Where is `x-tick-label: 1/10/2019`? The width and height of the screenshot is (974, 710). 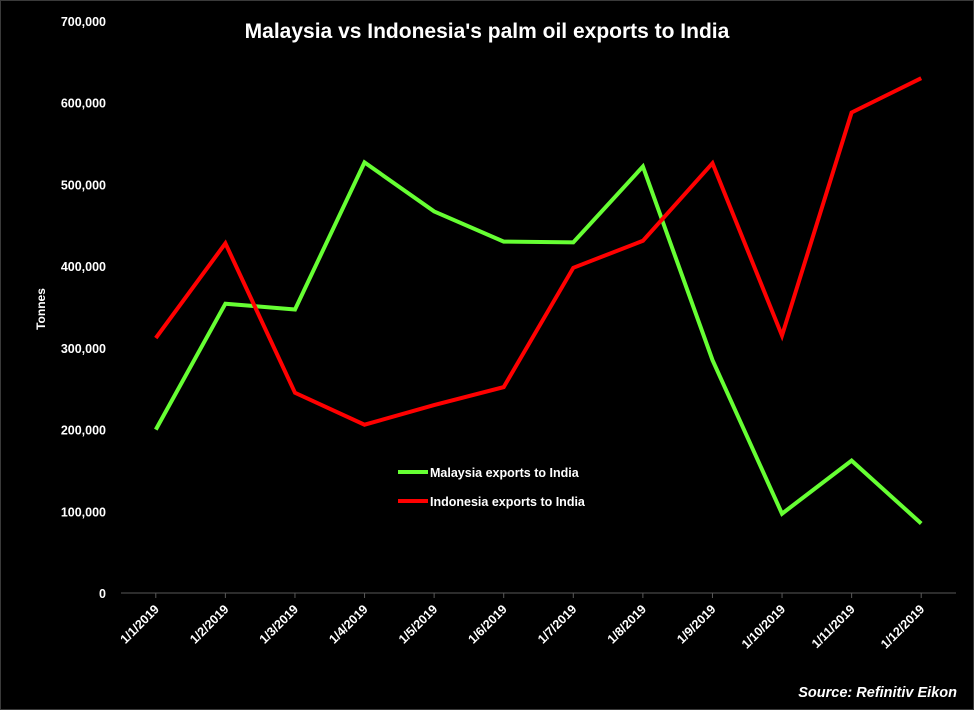 x-tick-label: 1/10/2019 is located at coordinates (763, 626).